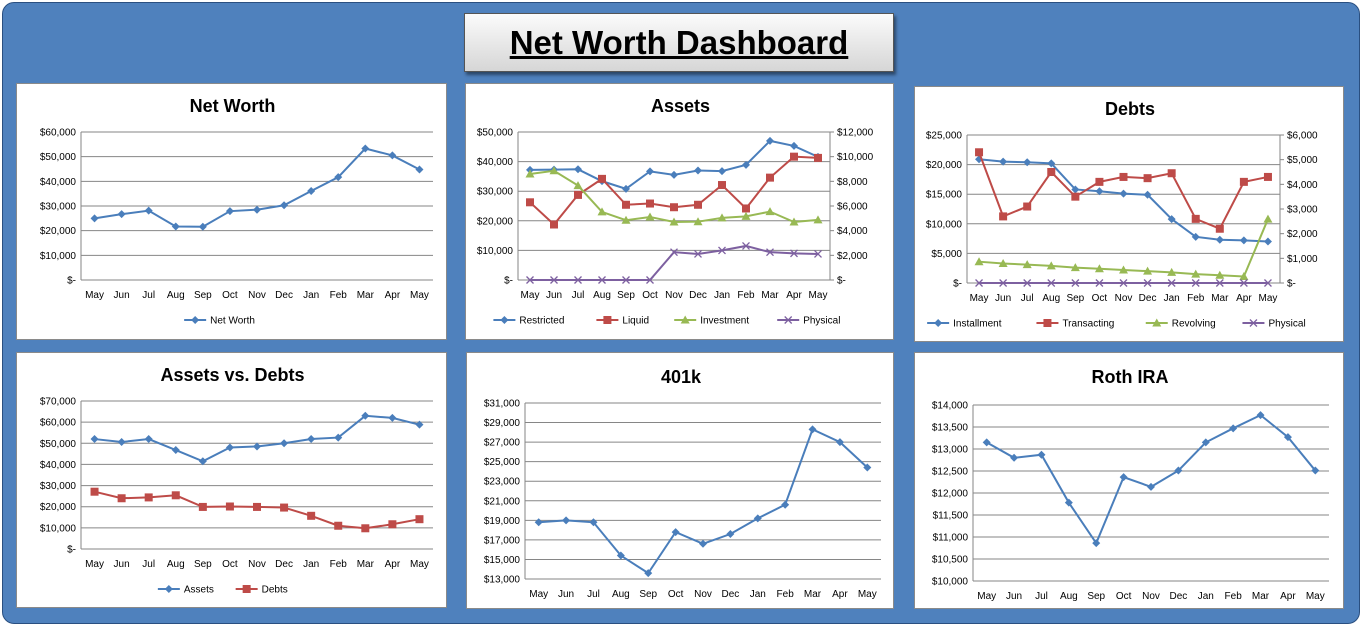 This screenshot has width=1364, height=627. Describe the element at coordinates (681, 377) in the screenshot. I see `chart-title: 401k` at that location.